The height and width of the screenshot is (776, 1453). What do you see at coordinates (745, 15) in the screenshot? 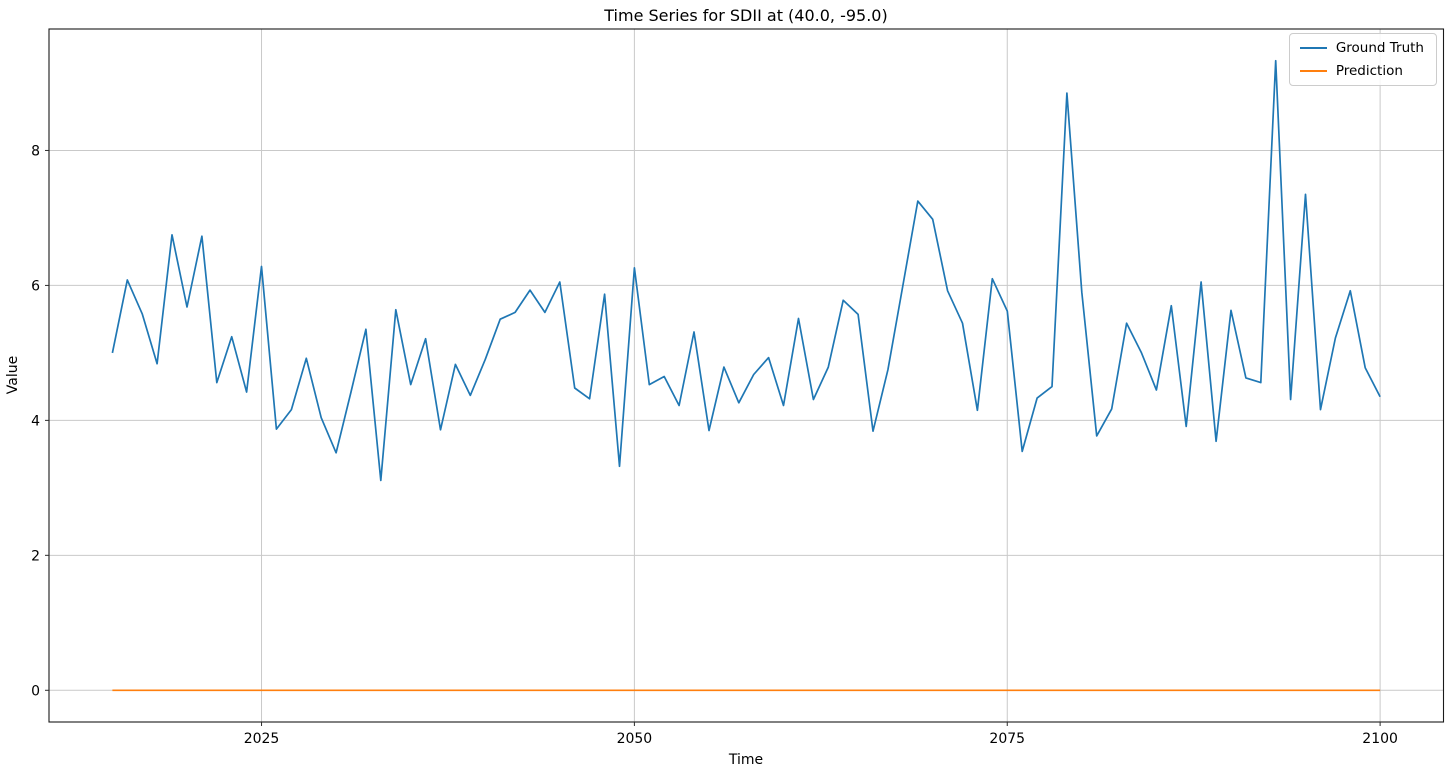
I see `chart-title: Time Series for SDII at (40.0, -95.0)` at bounding box center [745, 15].